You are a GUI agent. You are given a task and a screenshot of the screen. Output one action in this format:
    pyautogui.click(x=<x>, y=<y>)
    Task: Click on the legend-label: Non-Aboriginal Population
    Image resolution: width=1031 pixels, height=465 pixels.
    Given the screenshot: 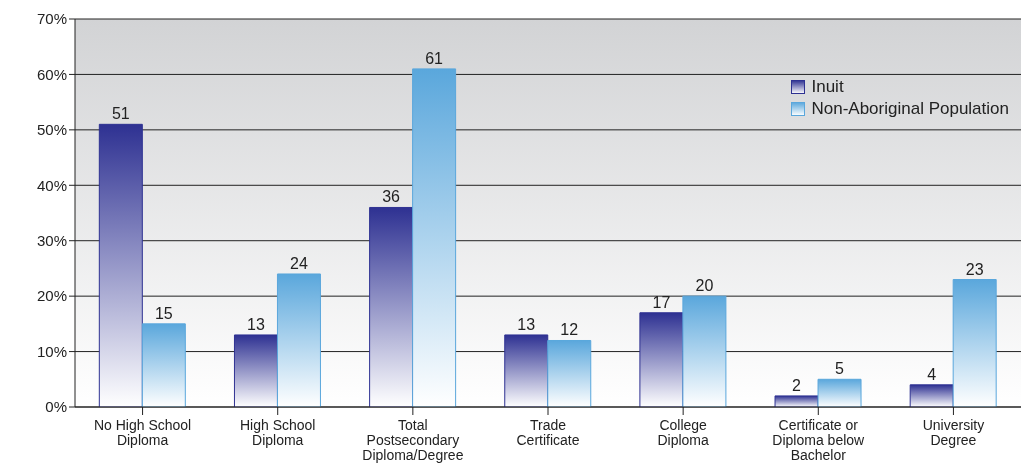 What is the action you would take?
    pyautogui.click(x=910, y=109)
    